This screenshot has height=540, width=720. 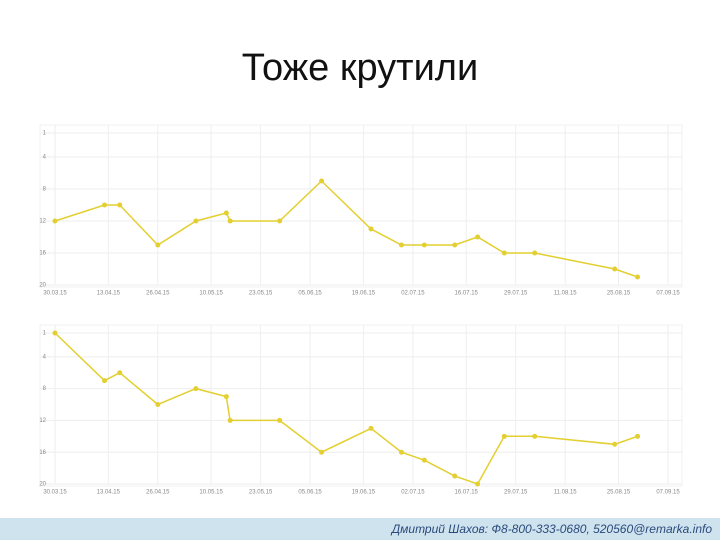 What do you see at coordinates (360, 529) in the screenshot?
I see `footer-bar` at bounding box center [360, 529].